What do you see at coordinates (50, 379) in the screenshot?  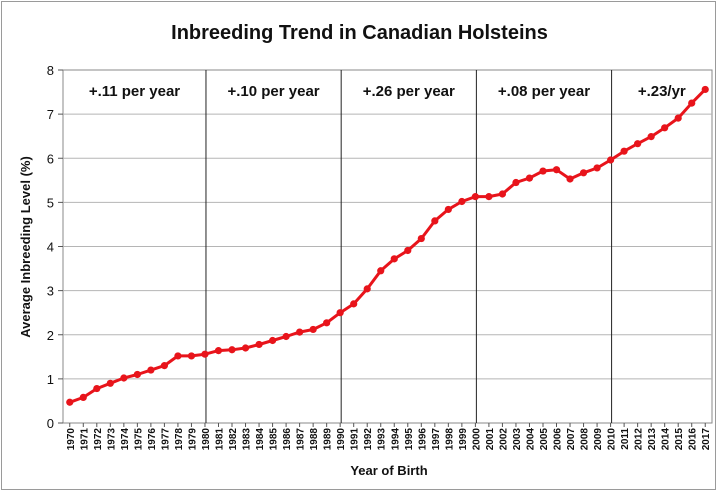 I see `y-tick-label: 1` at bounding box center [50, 379].